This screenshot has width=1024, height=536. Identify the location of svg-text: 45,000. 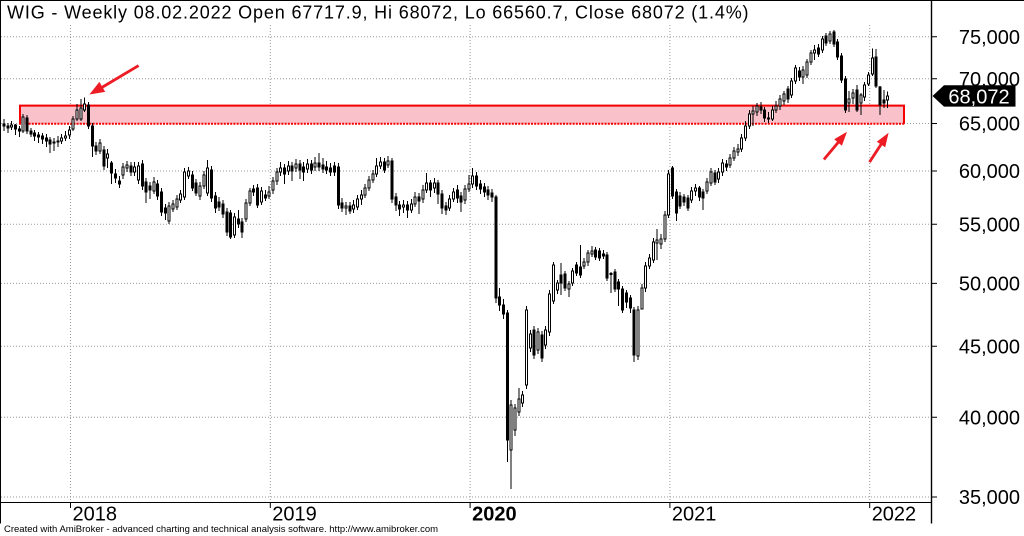
(989, 347).